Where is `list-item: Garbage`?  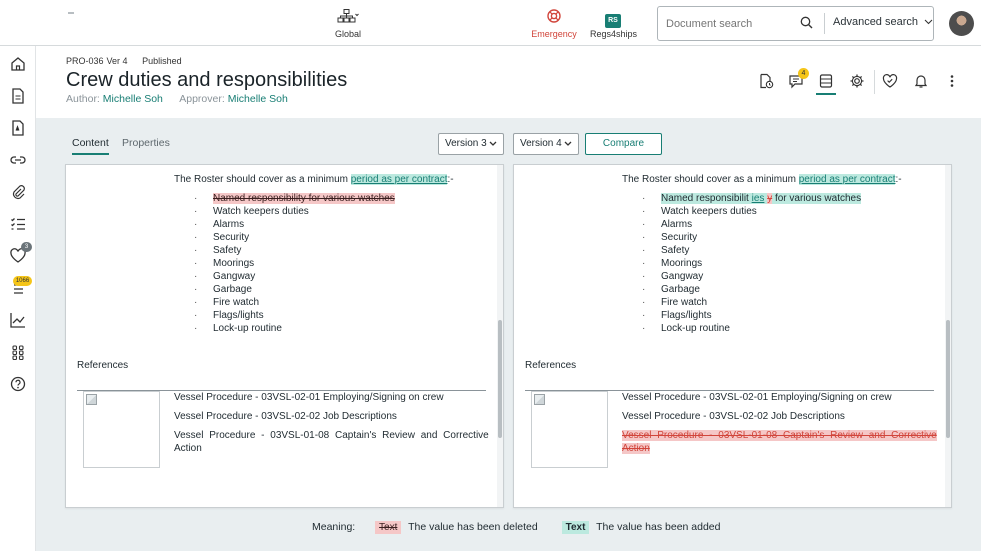 list-item: Garbage is located at coordinates (232, 289).